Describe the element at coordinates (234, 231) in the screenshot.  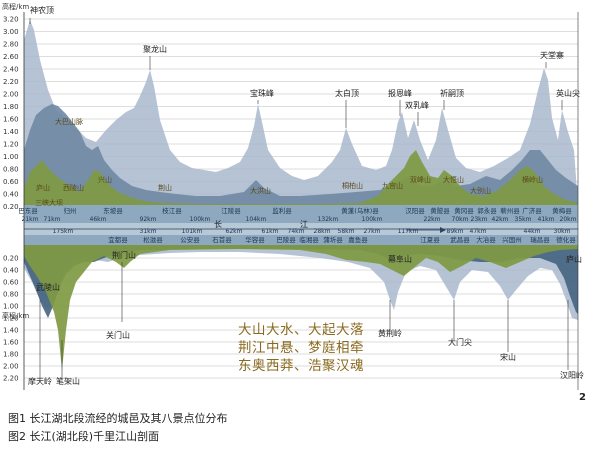
I see `band-distance-mid: 62km` at that location.